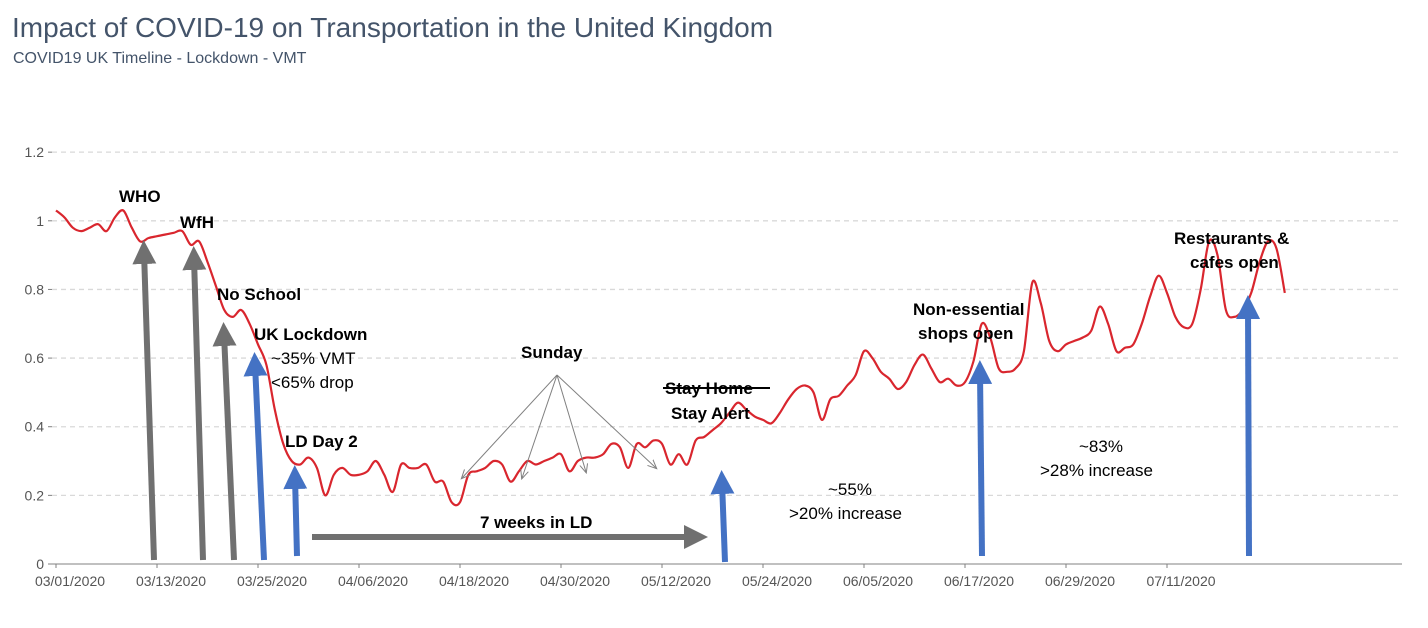  What do you see at coordinates (312, 382) in the screenshot?
I see `annotation-drop-65: <65% drop` at bounding box center [312, 382].